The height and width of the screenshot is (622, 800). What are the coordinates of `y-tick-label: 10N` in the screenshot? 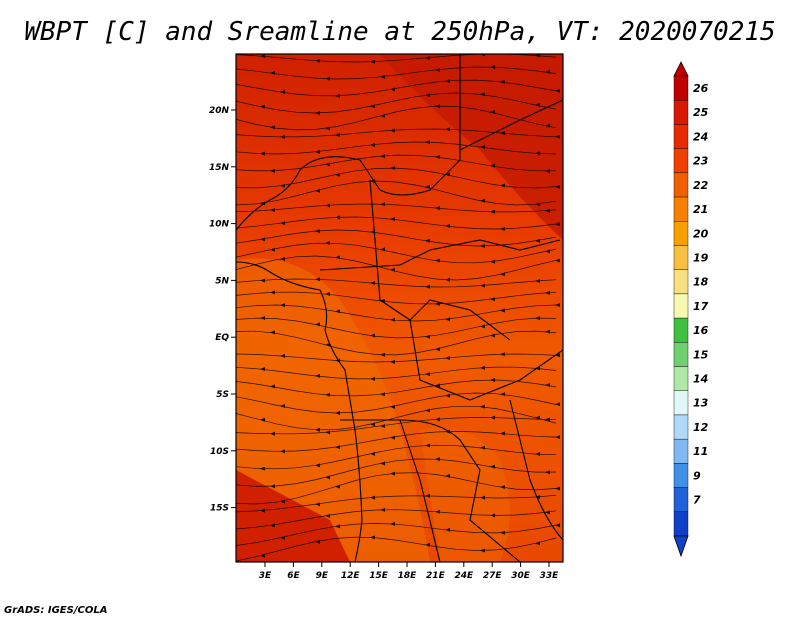 It's located at (219, 225).